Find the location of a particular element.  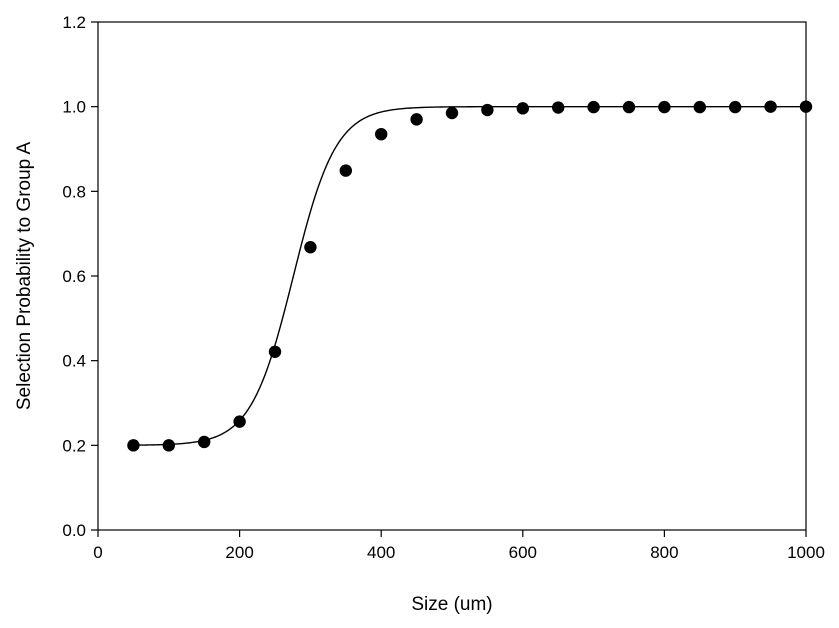

y-tick-label: 0.2 is located at coordinates (74, 445).